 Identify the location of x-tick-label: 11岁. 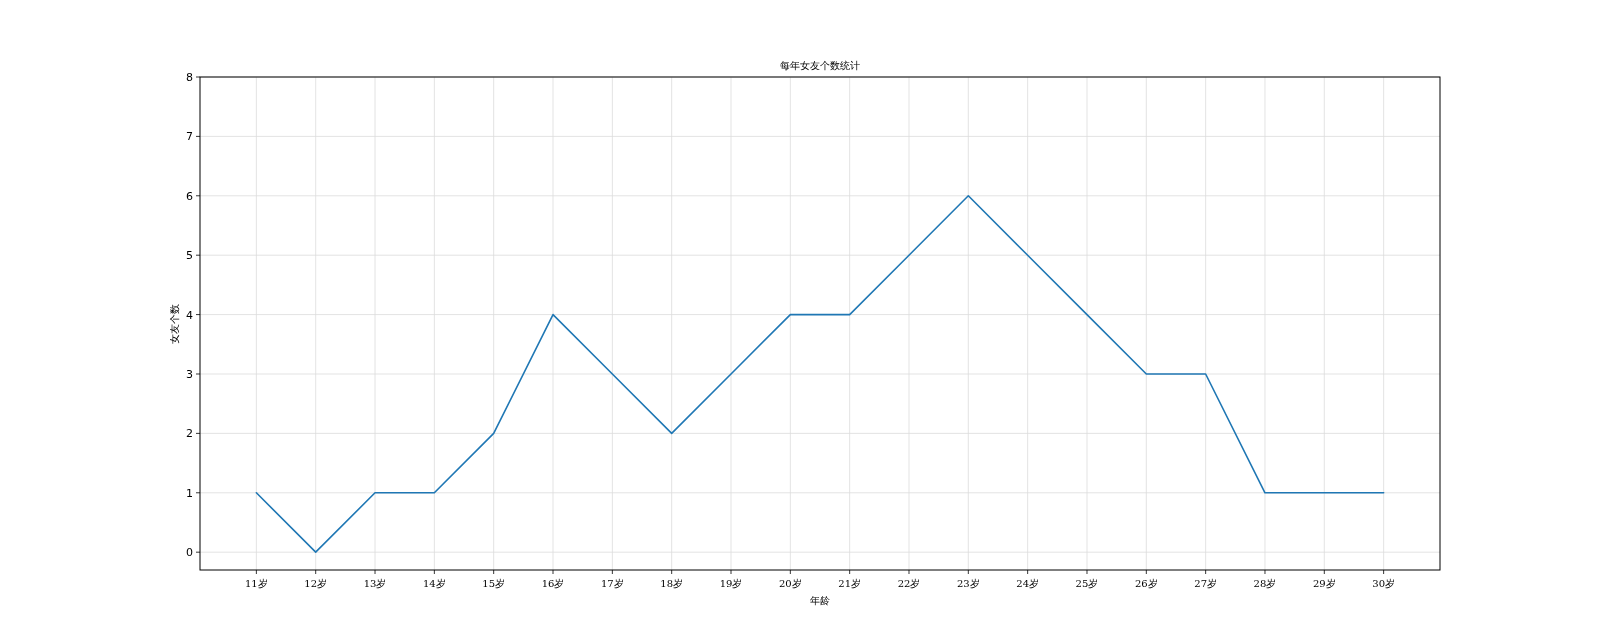
(256, 583).